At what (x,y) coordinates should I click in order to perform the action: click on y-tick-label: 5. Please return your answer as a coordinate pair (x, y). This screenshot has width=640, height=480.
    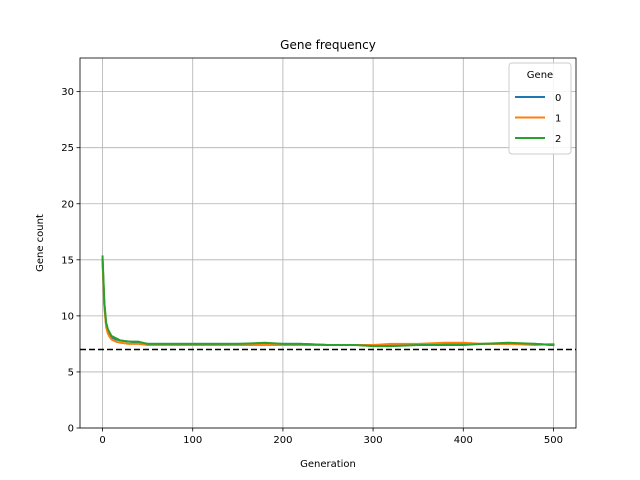
    Looking at the image, I should click on (71, 372).